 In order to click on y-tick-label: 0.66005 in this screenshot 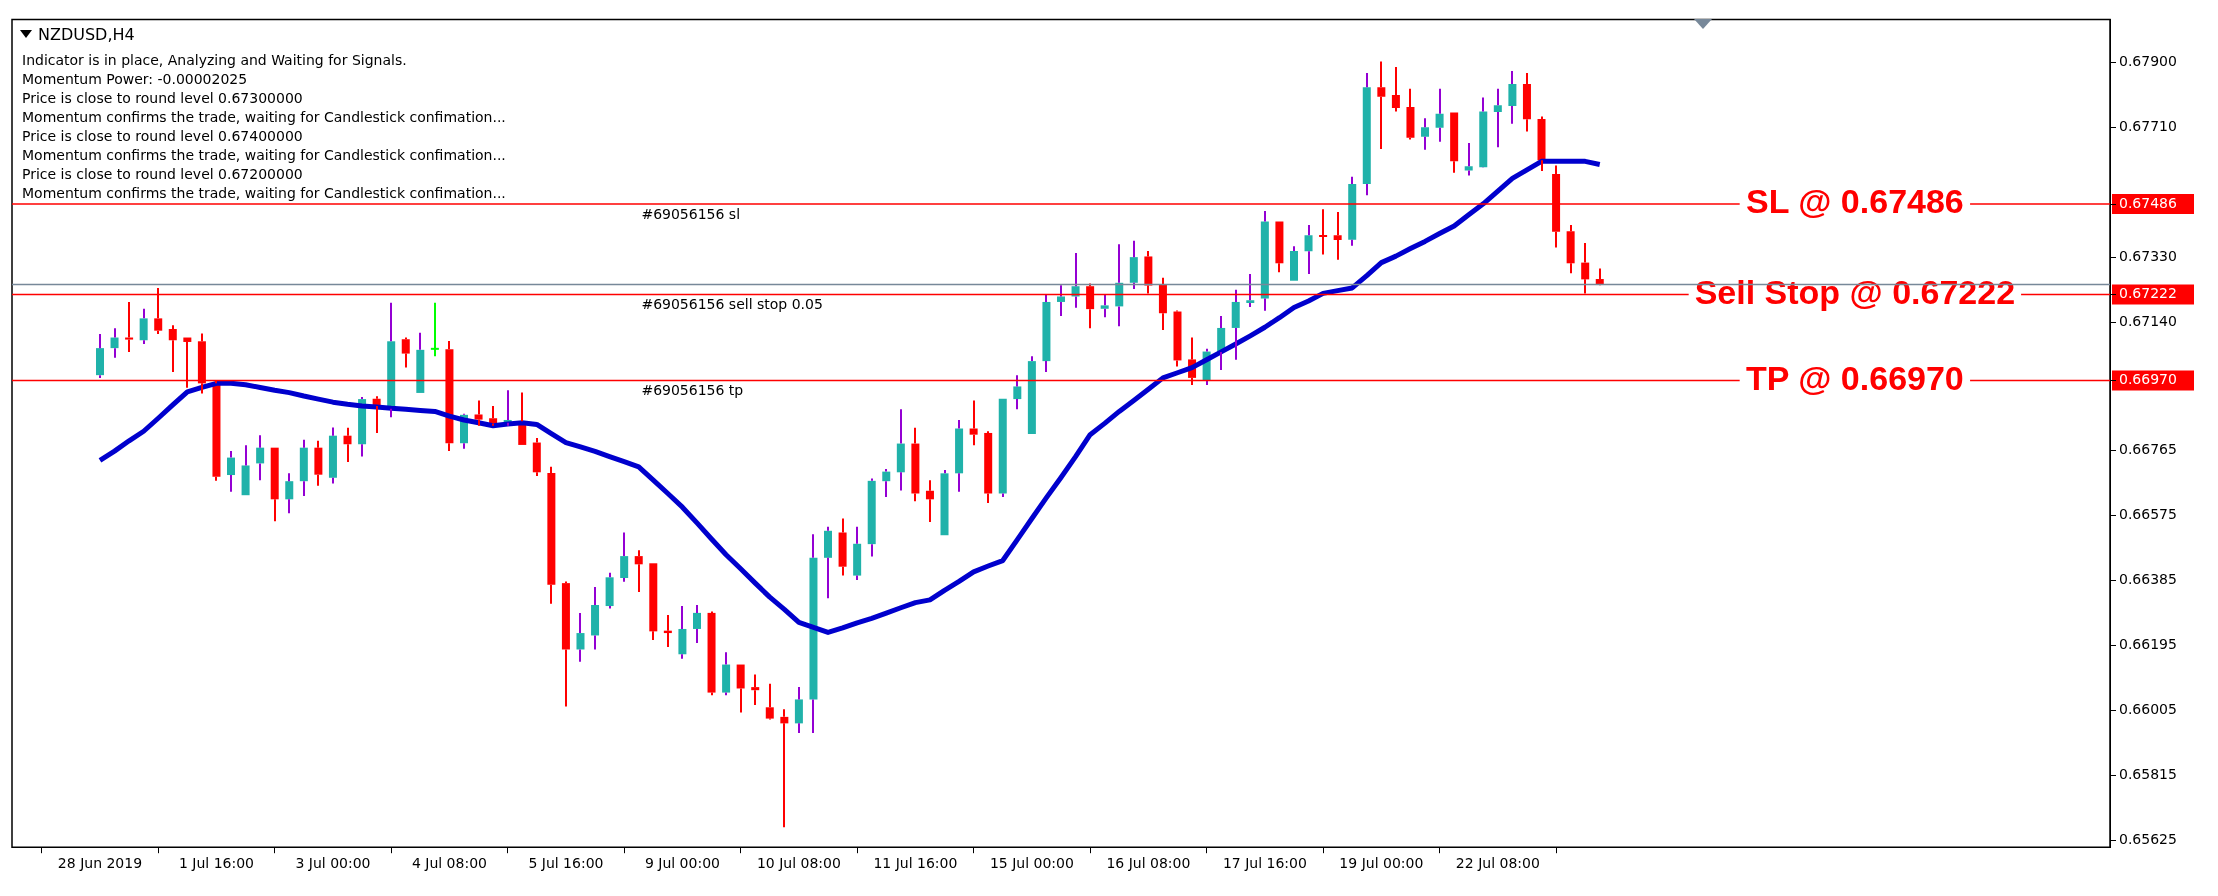, I will do `click(2148, 709)`.